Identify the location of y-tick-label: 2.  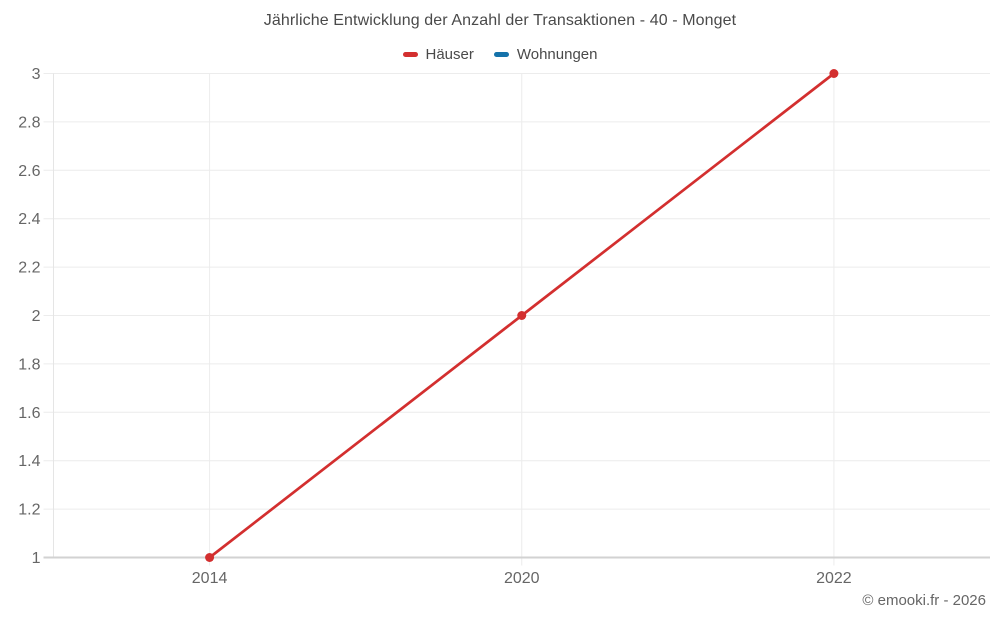
(36, 316).